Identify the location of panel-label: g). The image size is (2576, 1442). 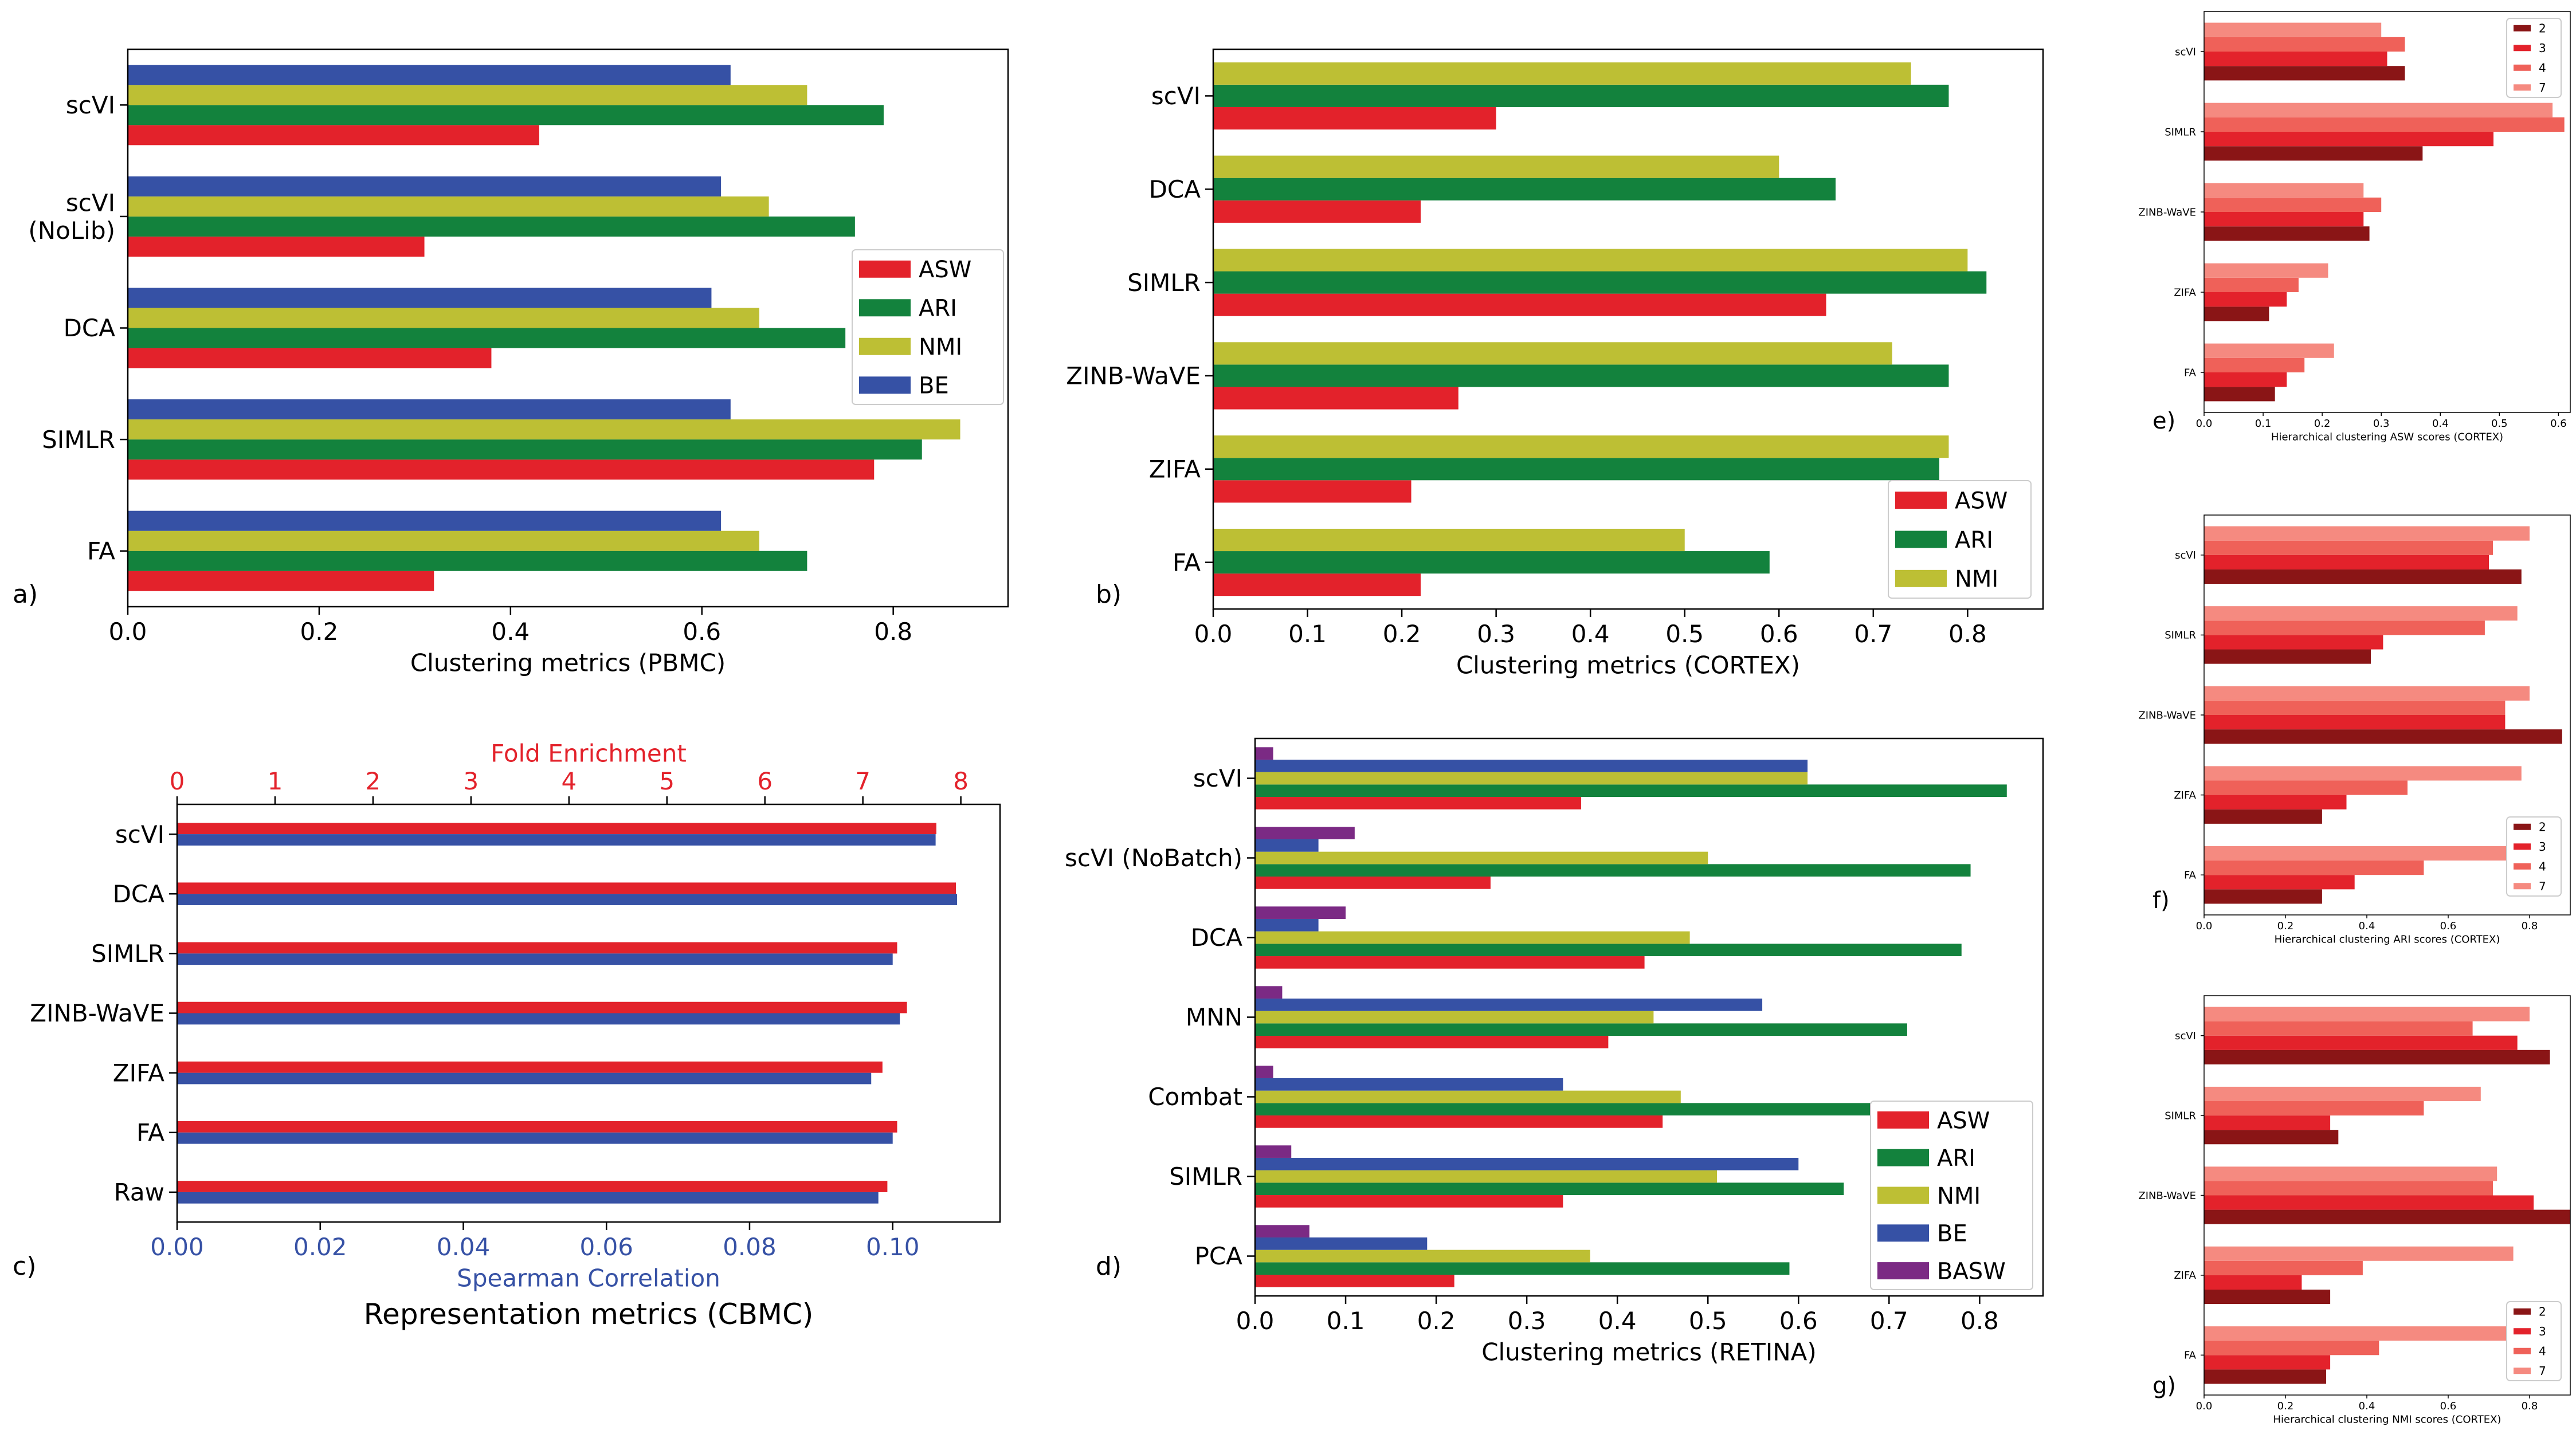
(2164, 1386).